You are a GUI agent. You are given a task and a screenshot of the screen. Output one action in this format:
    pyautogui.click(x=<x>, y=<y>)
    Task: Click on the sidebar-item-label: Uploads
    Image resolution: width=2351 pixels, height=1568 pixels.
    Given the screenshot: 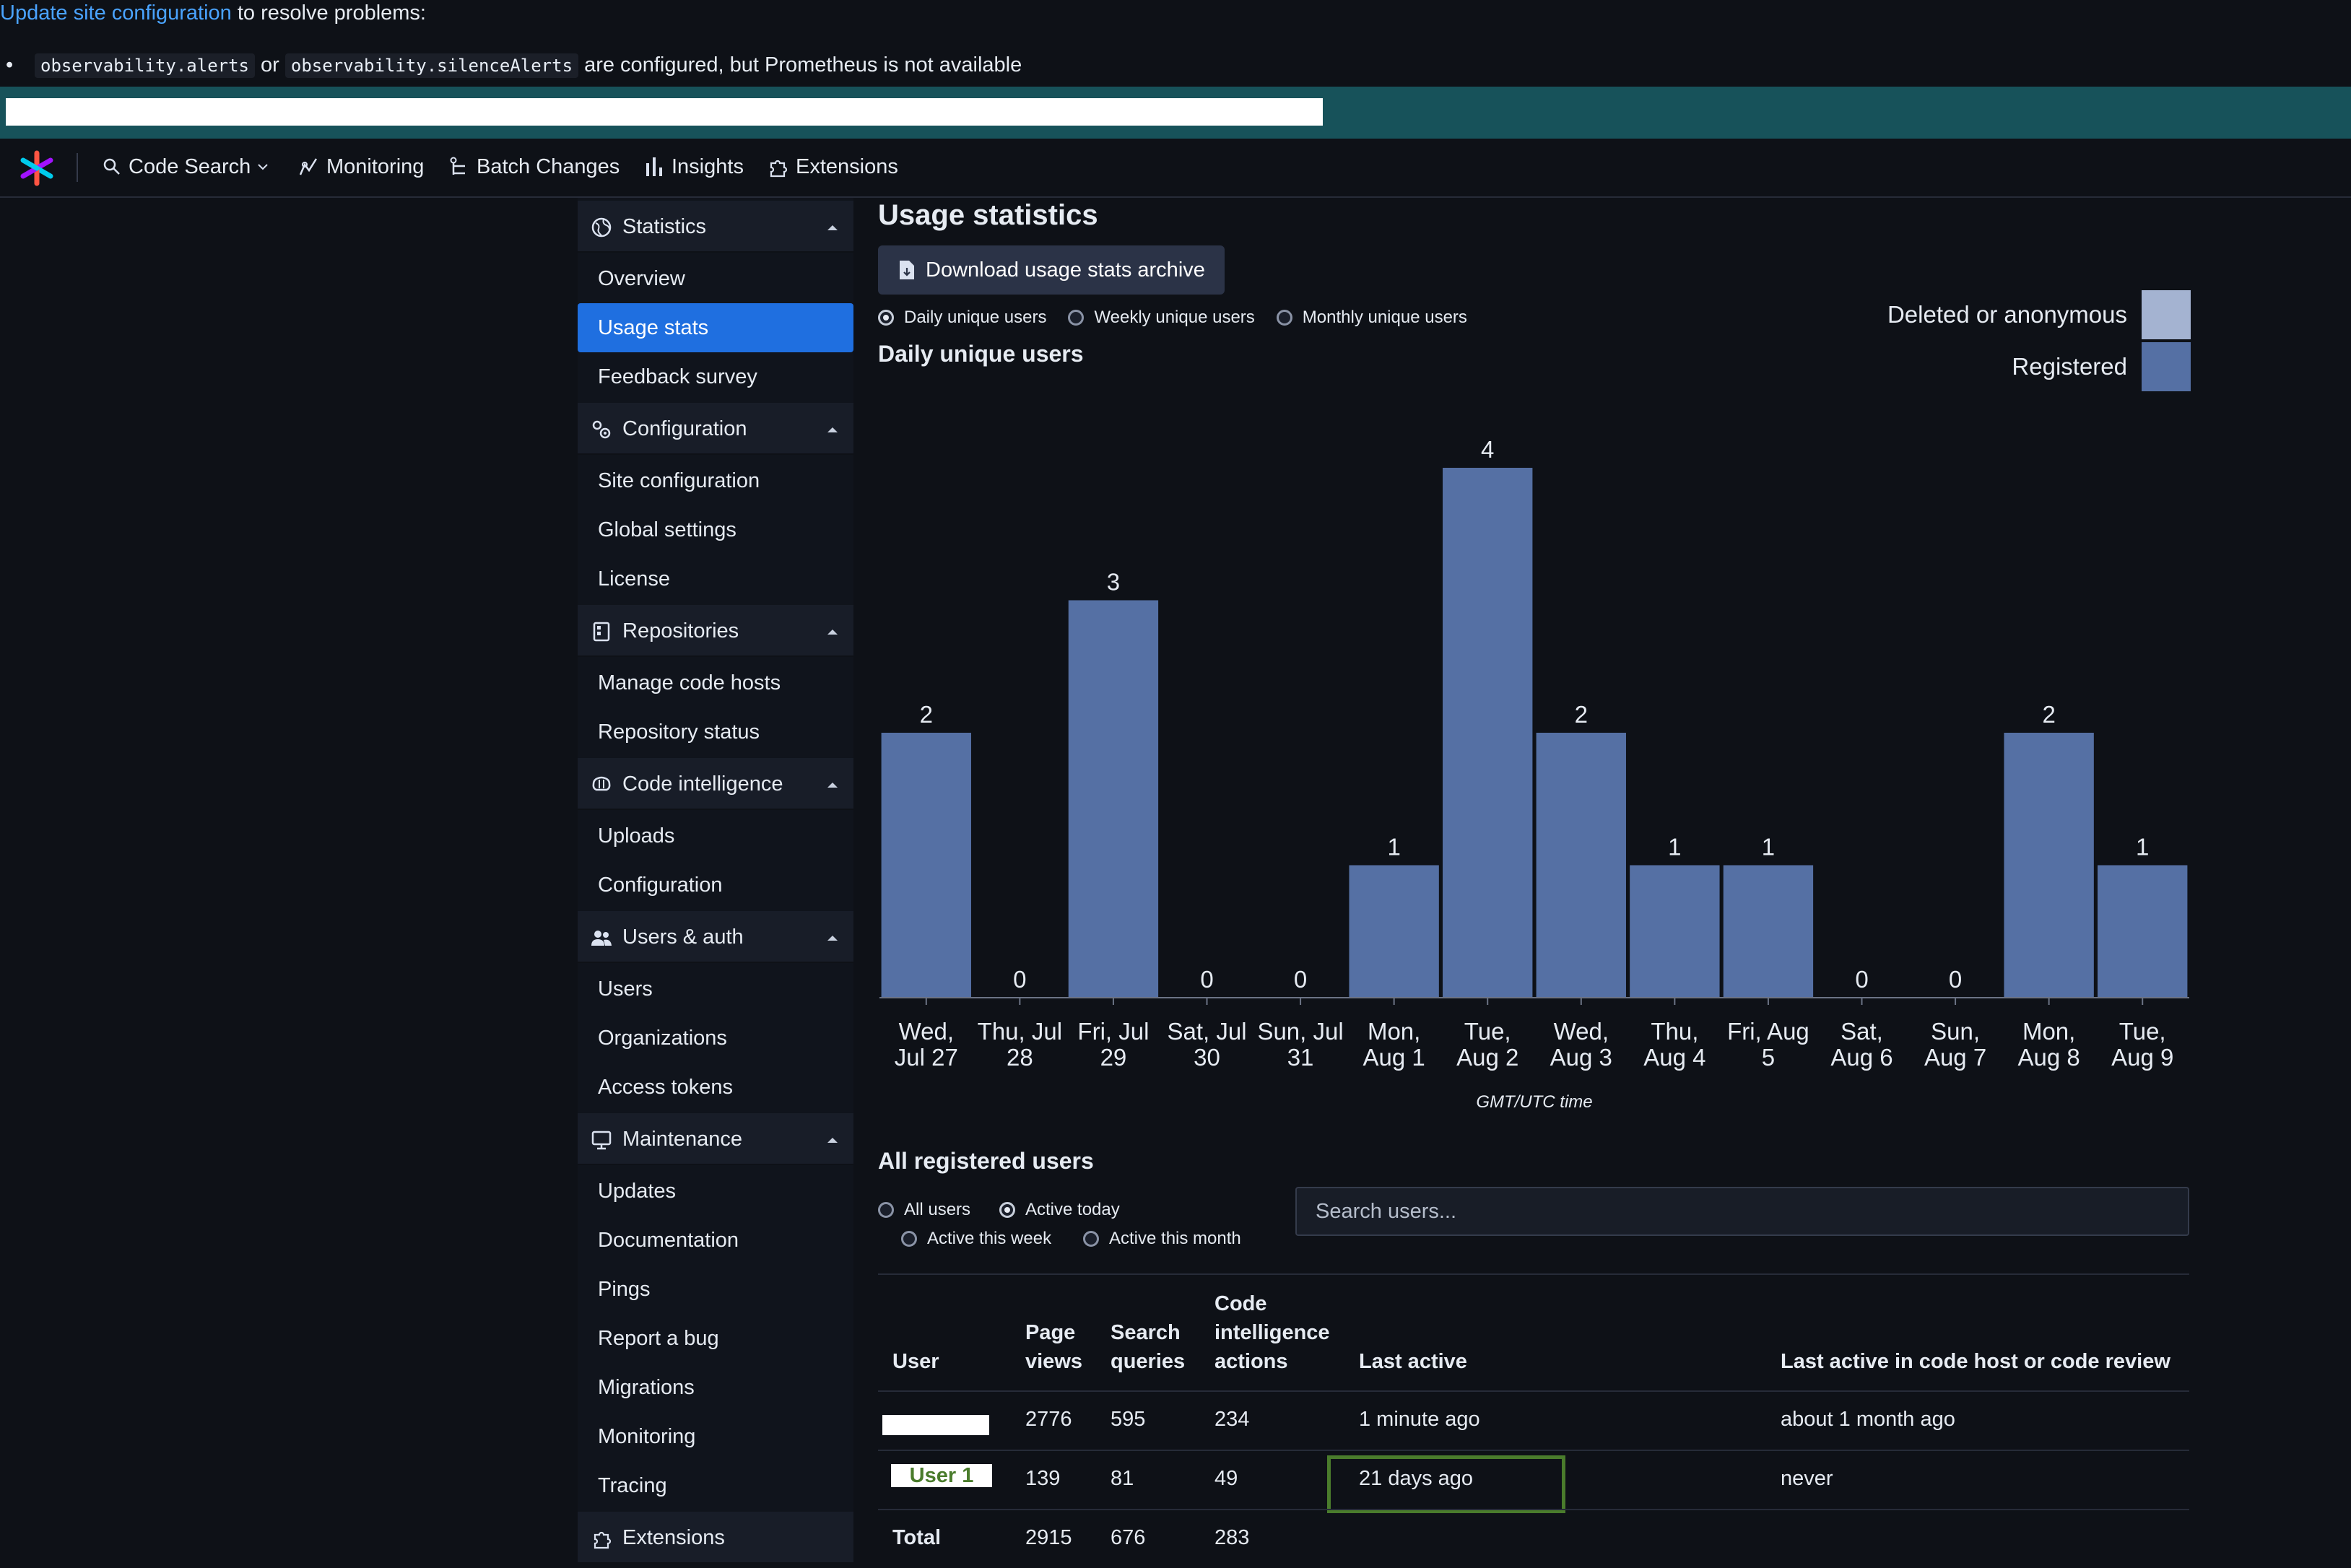 What is the action you would take?
    pyautogui.click(x=636, y=836)
    